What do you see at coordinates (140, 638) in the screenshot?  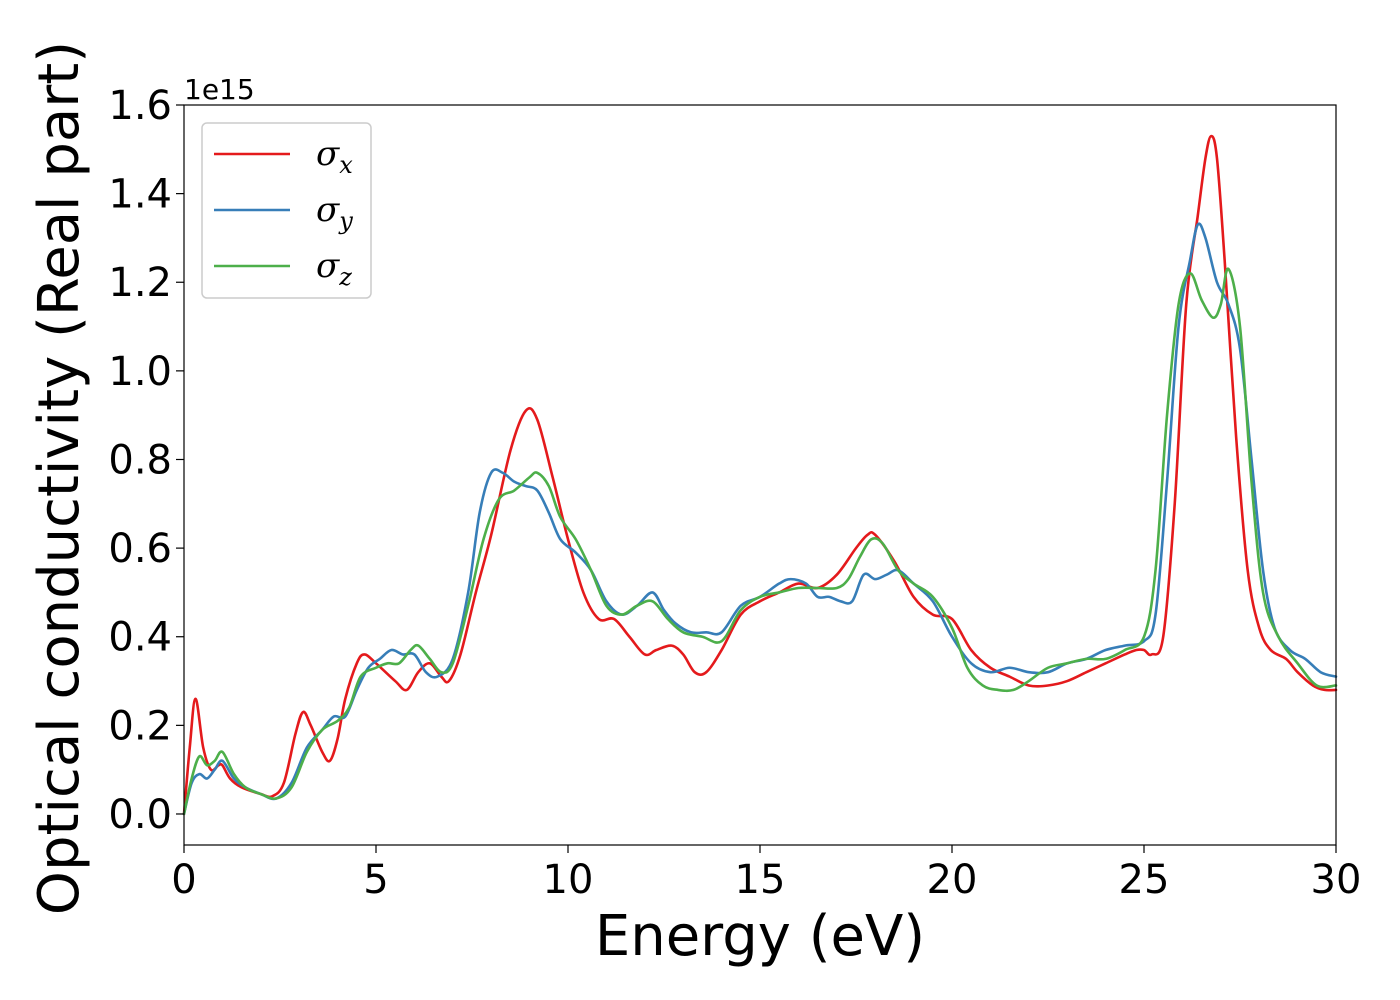 I see `y-tick-label: 0.4` at bounding box center [140, 638].